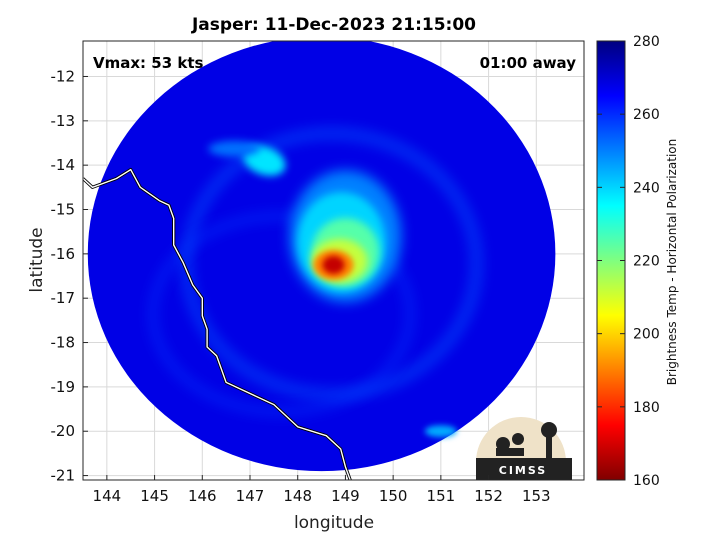  What do you see at coordinates (322, 490) in the screenshot?
I see `x-axis: 144 145 146 147 148 149 150 151 152 153` at bounding box center [322, 490].